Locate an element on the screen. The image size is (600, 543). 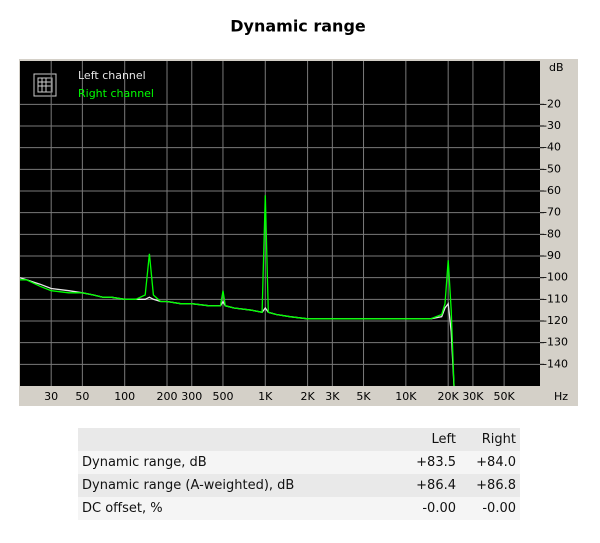
table-cell: Dynamic range (A-weighted), dB is located at coordinates (188, 485).